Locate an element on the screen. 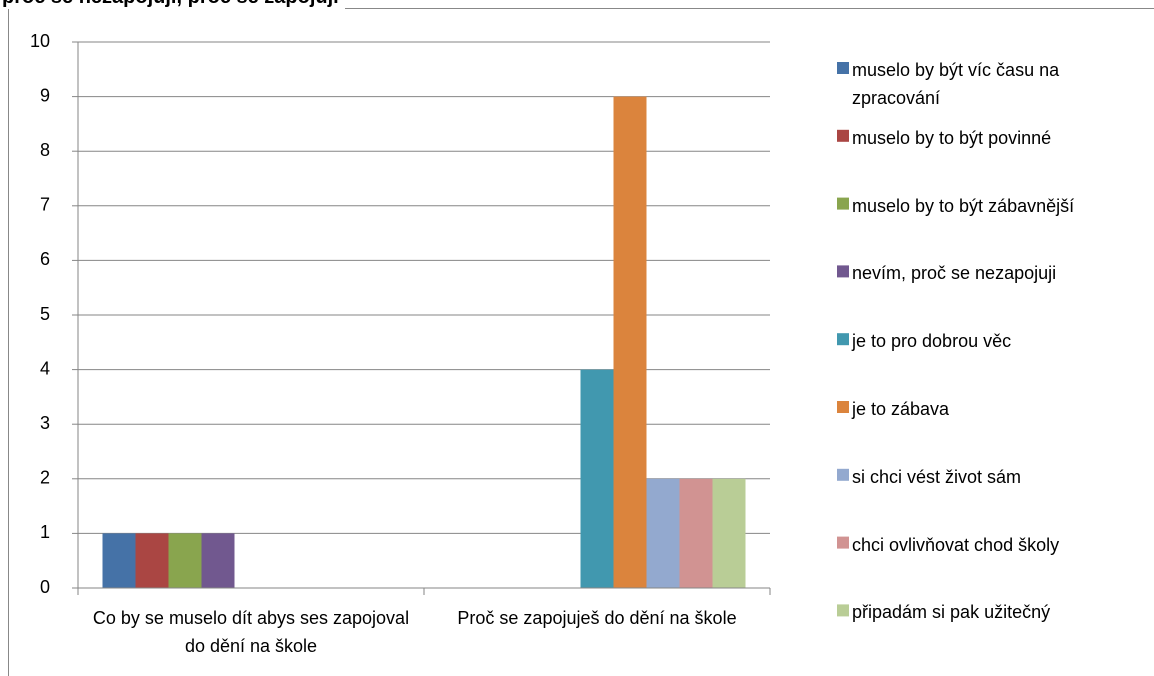 Image resolution: width=1154 pixels, height=676 pixels. y-tick-label: 8 is located at coordinates (45, 150).